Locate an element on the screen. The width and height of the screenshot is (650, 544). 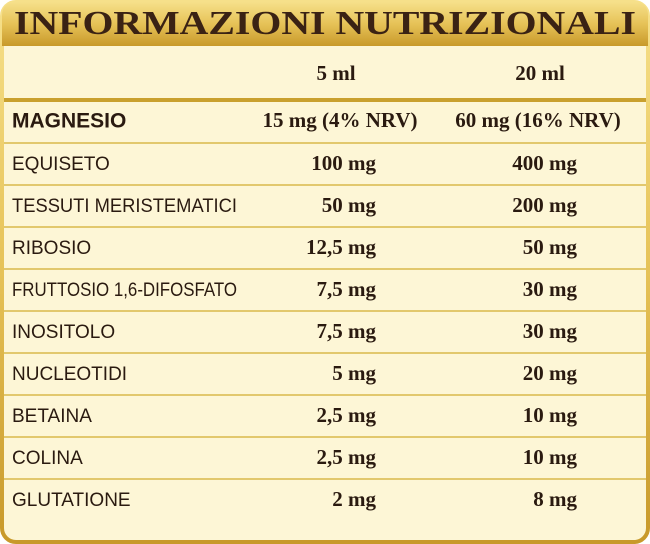
amount: 5 mg is located at coordinates (354, 373).